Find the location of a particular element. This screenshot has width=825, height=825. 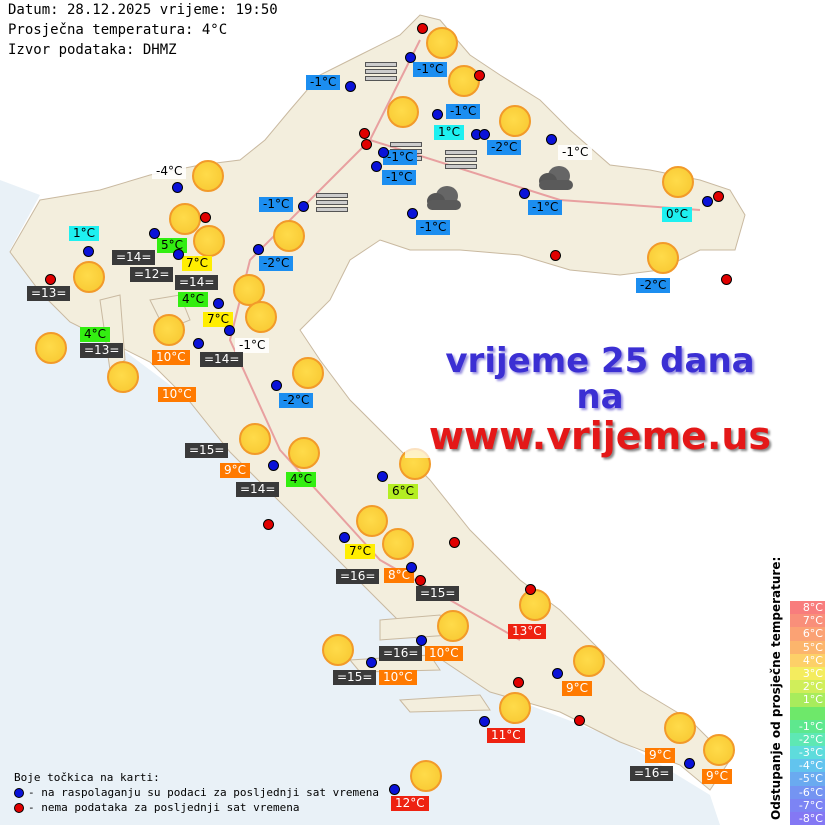

temperature-label: 13°C is located at coordinates (527, 631).